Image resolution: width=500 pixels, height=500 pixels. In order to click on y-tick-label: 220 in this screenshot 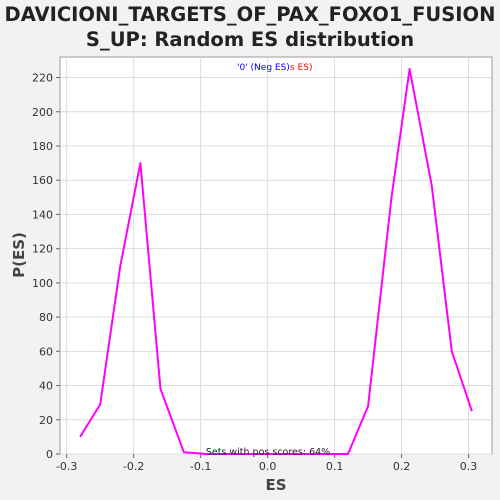, I will do `click(42, 78)`.